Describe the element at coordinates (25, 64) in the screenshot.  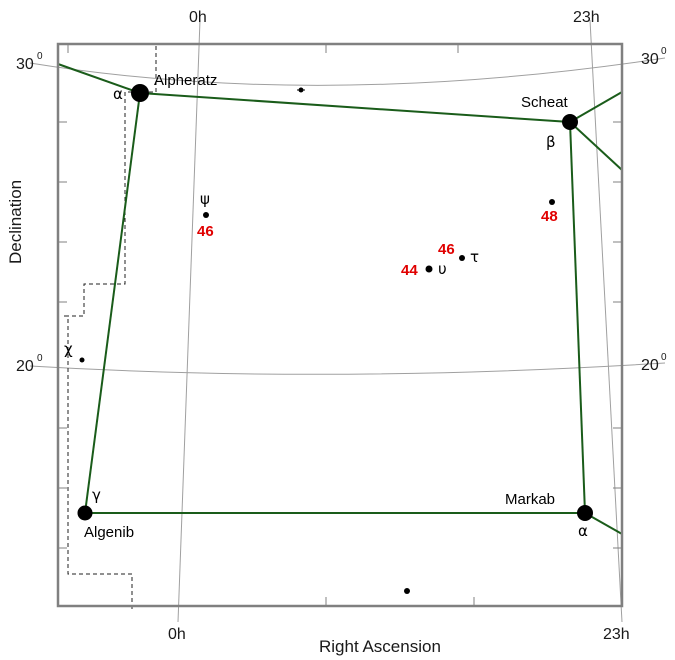
I see `dec-left-30-label: 30` at that location.